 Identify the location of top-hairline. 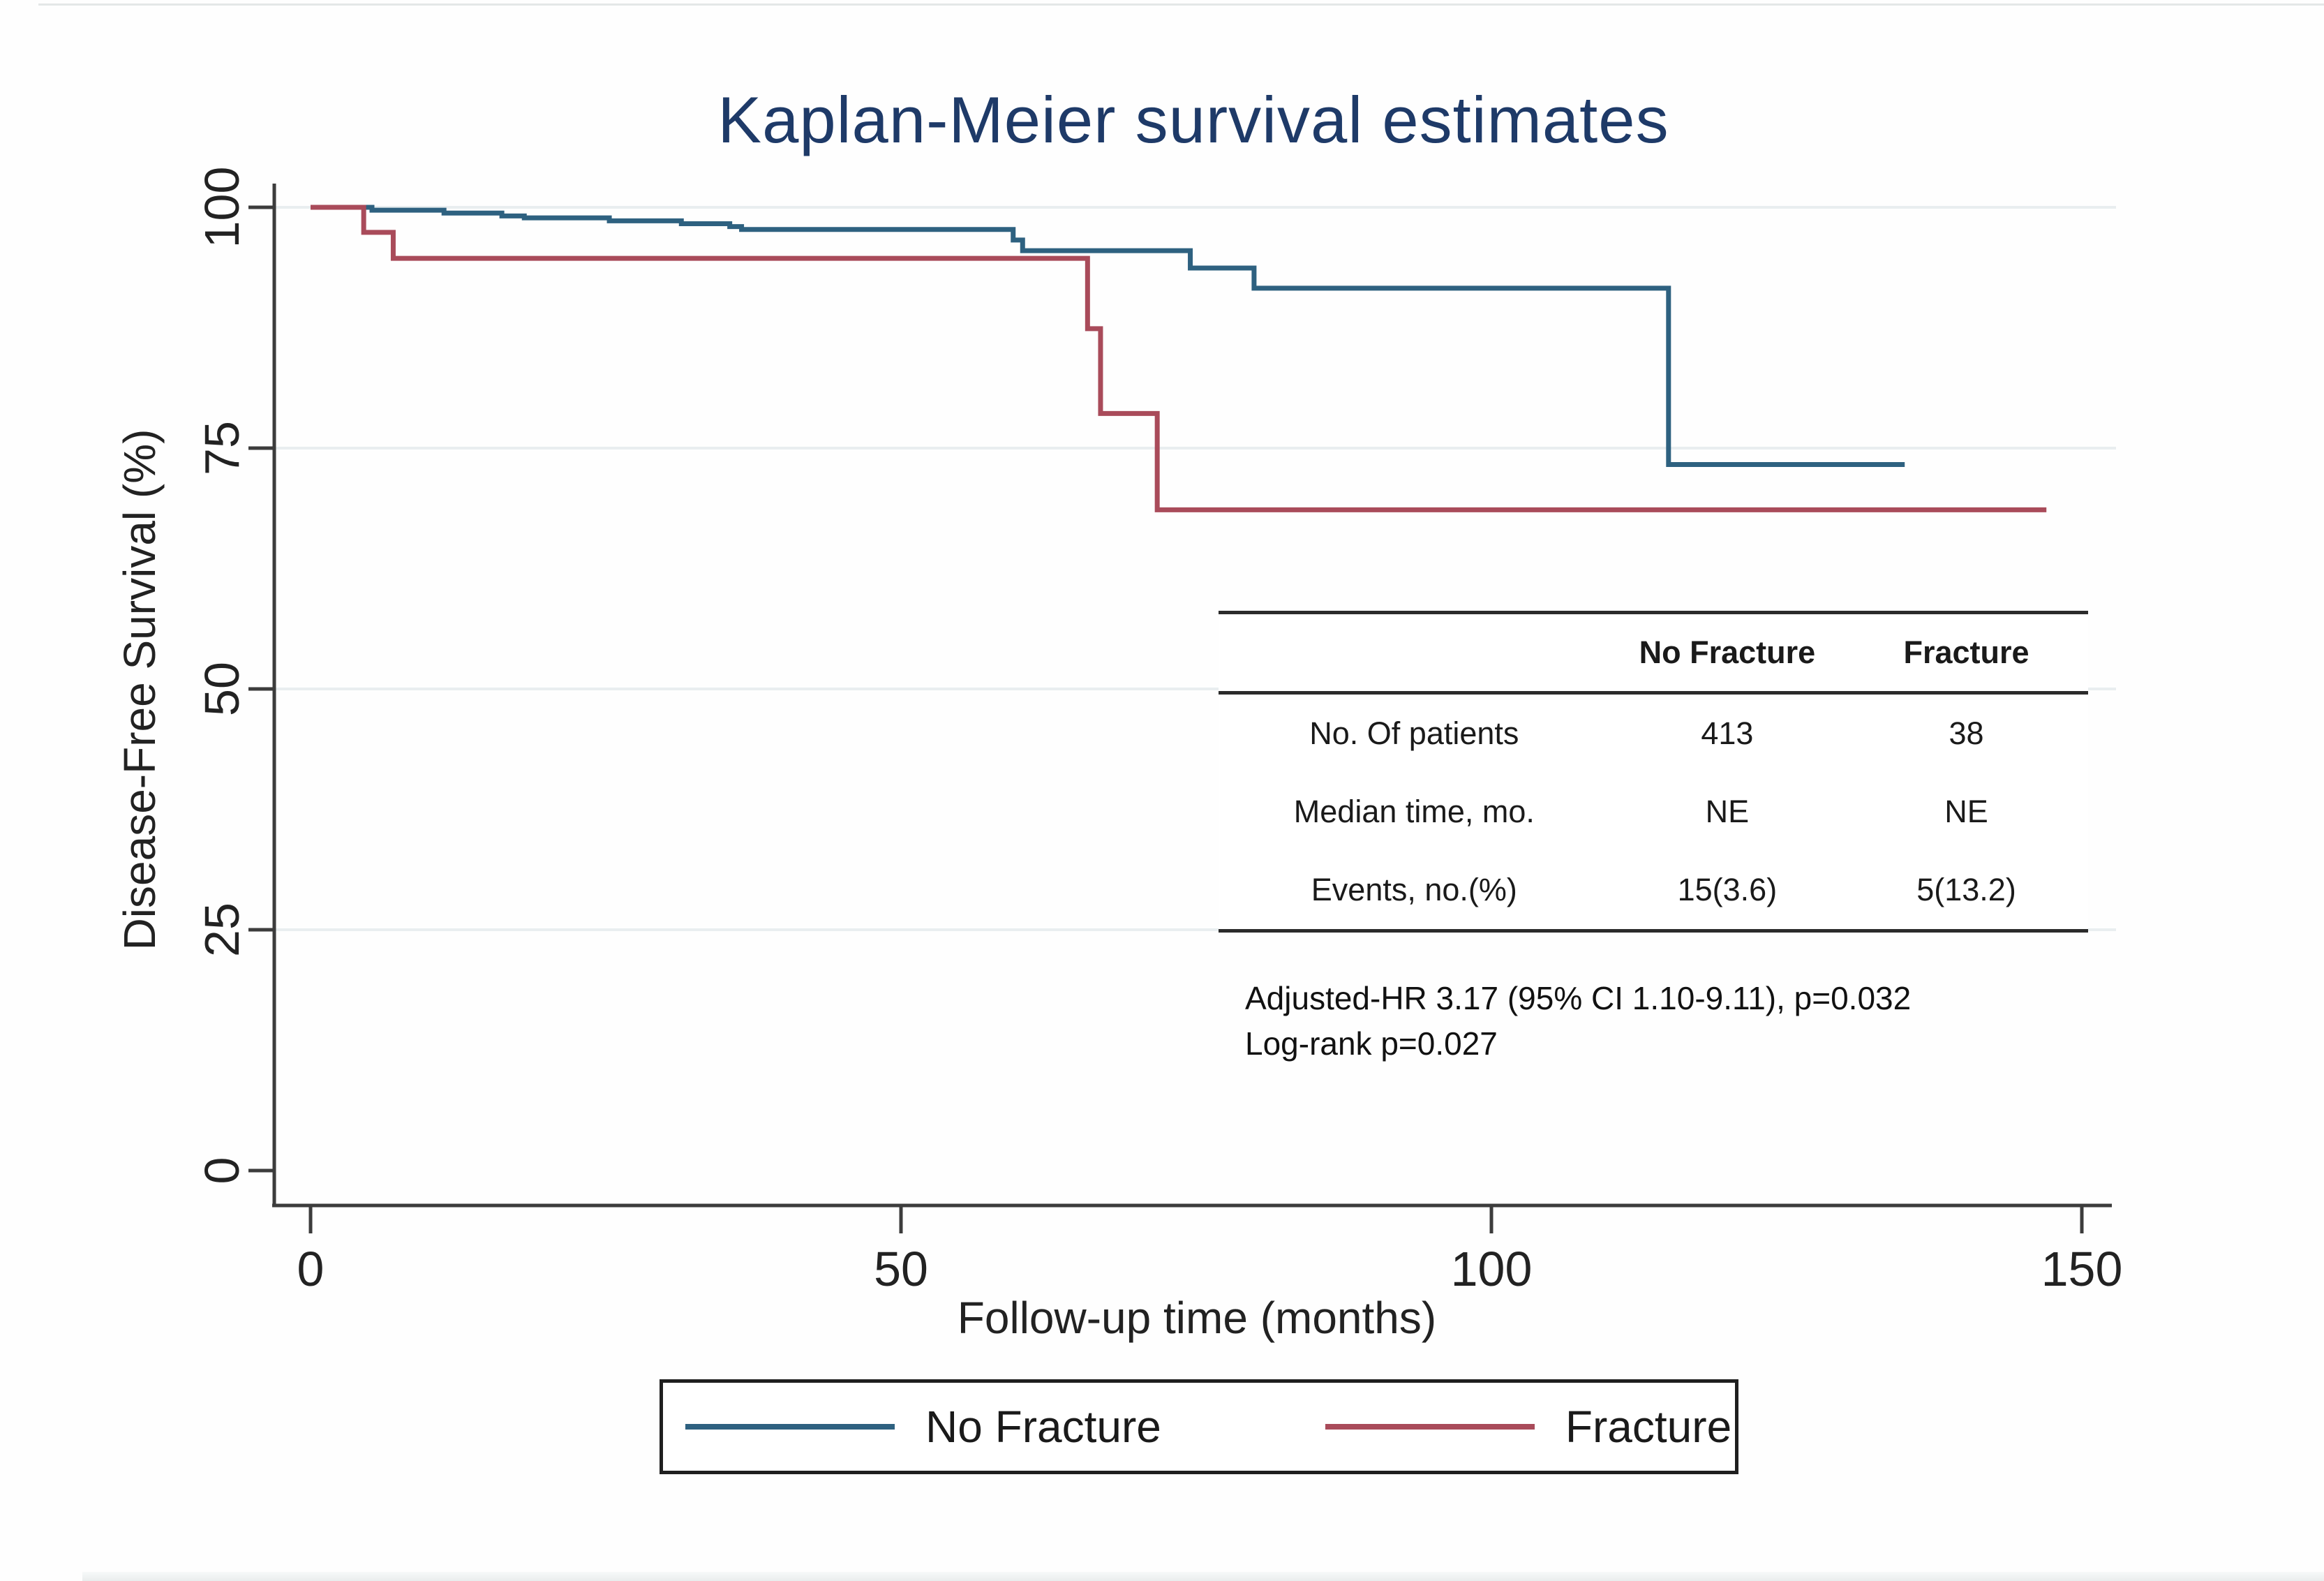
(1181, 4).